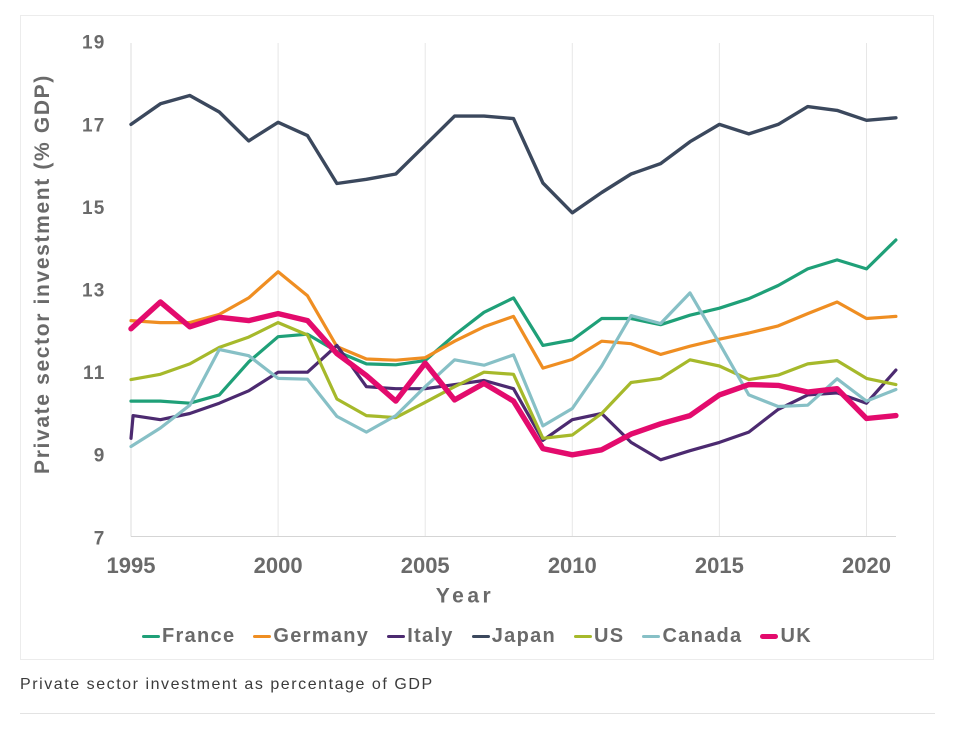 Image resolution: width=959 pixels, height=731 pixels. Describe the element at coordinates (94, 208) in the screenshot. I see `svg-text: 15` at that location.